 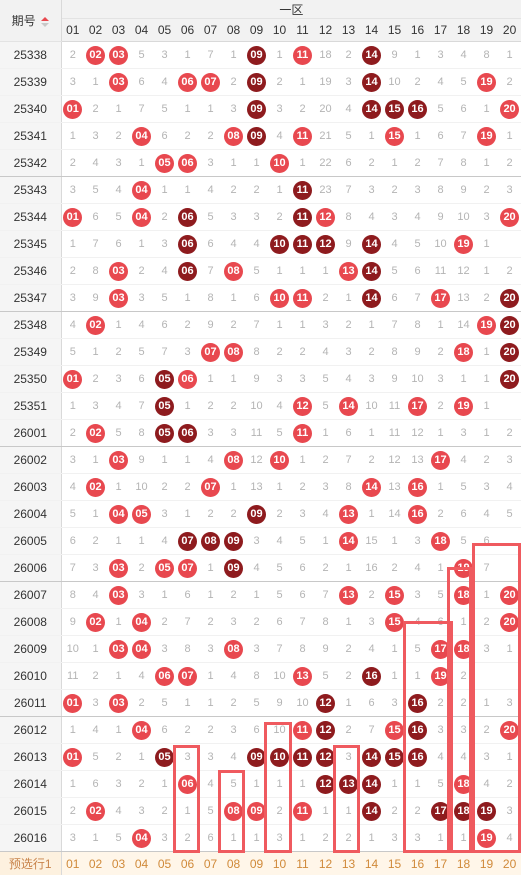 What do you see at coordinates (118, 298) in the screenshot?
I see `drawn-number-cell: 03` at bounding box center [118, 298].